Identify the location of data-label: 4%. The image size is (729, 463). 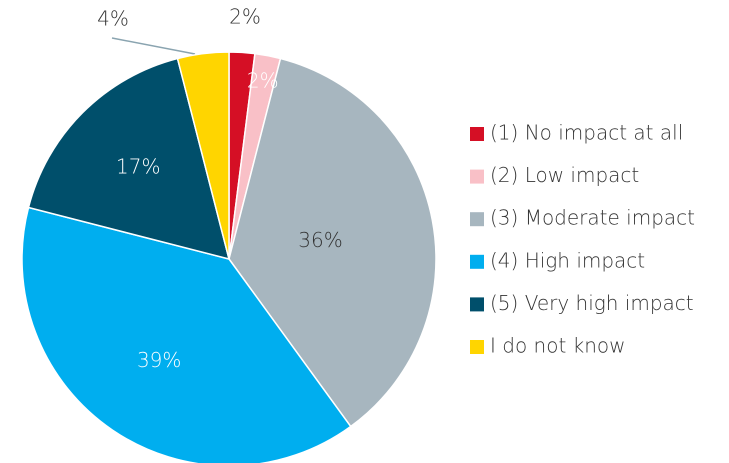
(113, 19).